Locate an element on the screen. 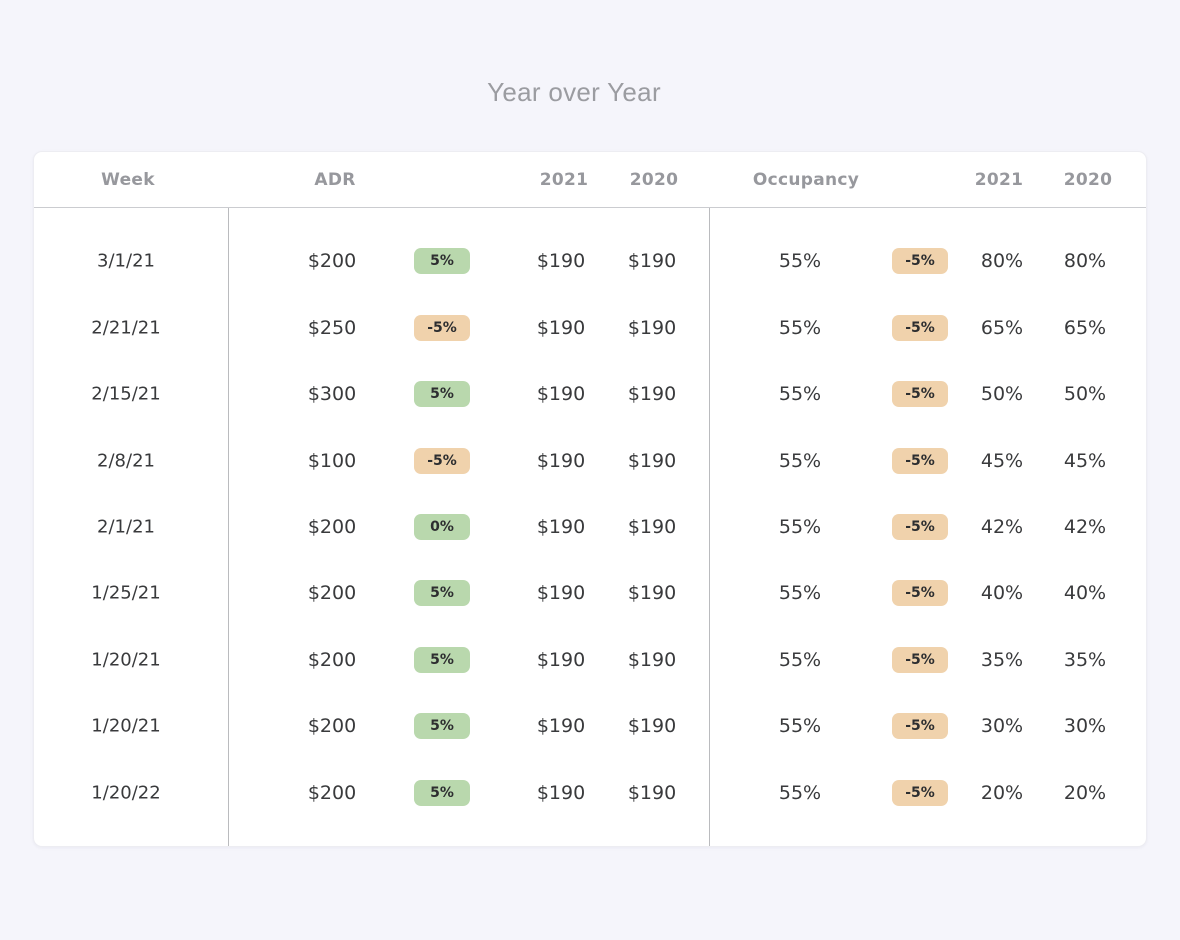 The image size is (1180, 940). occupancy-2021-cell: 30% is located at coordinates (1002, 726).